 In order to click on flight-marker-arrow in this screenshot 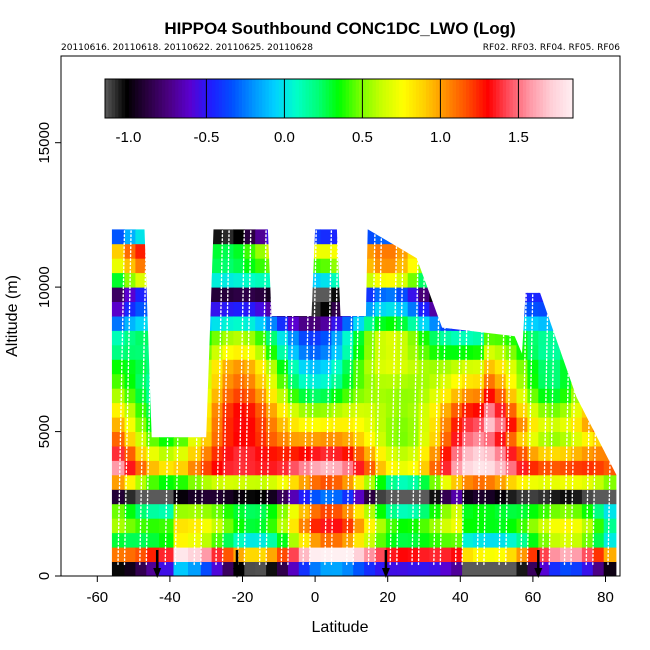, I will do `click(157, 573)`.